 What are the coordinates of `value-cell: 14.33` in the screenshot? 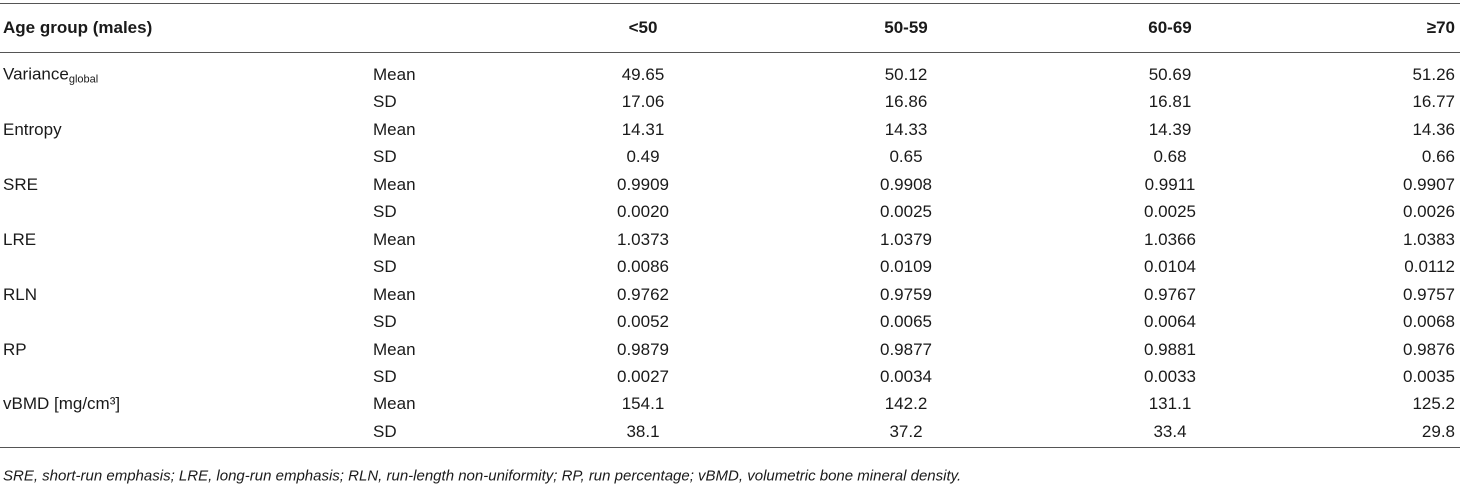 It's located at (906, 129).